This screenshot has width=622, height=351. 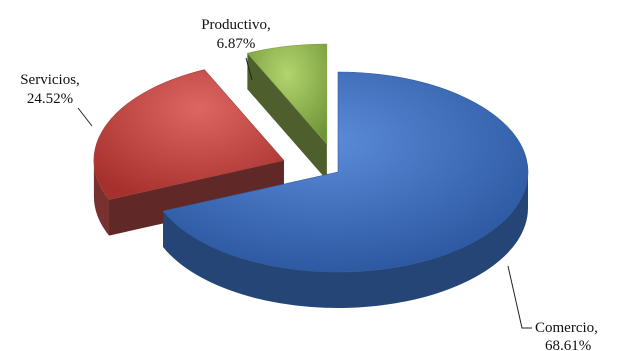 I want to click on leader-line-comercio, so click(x=519, y=297).